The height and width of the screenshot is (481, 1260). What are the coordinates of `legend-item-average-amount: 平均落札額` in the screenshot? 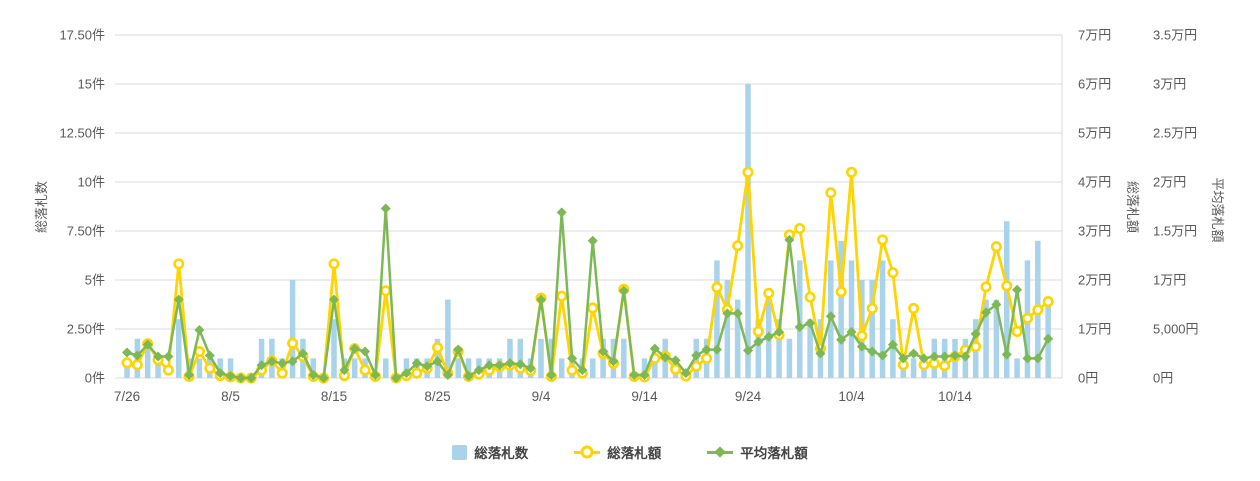 It's located at (757, 452).